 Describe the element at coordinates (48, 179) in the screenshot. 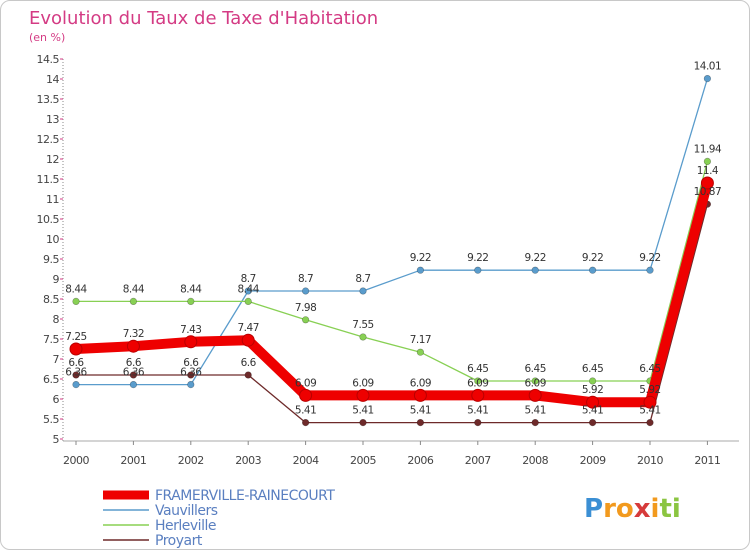

I see `y-tick-label: 11.5` at that location.